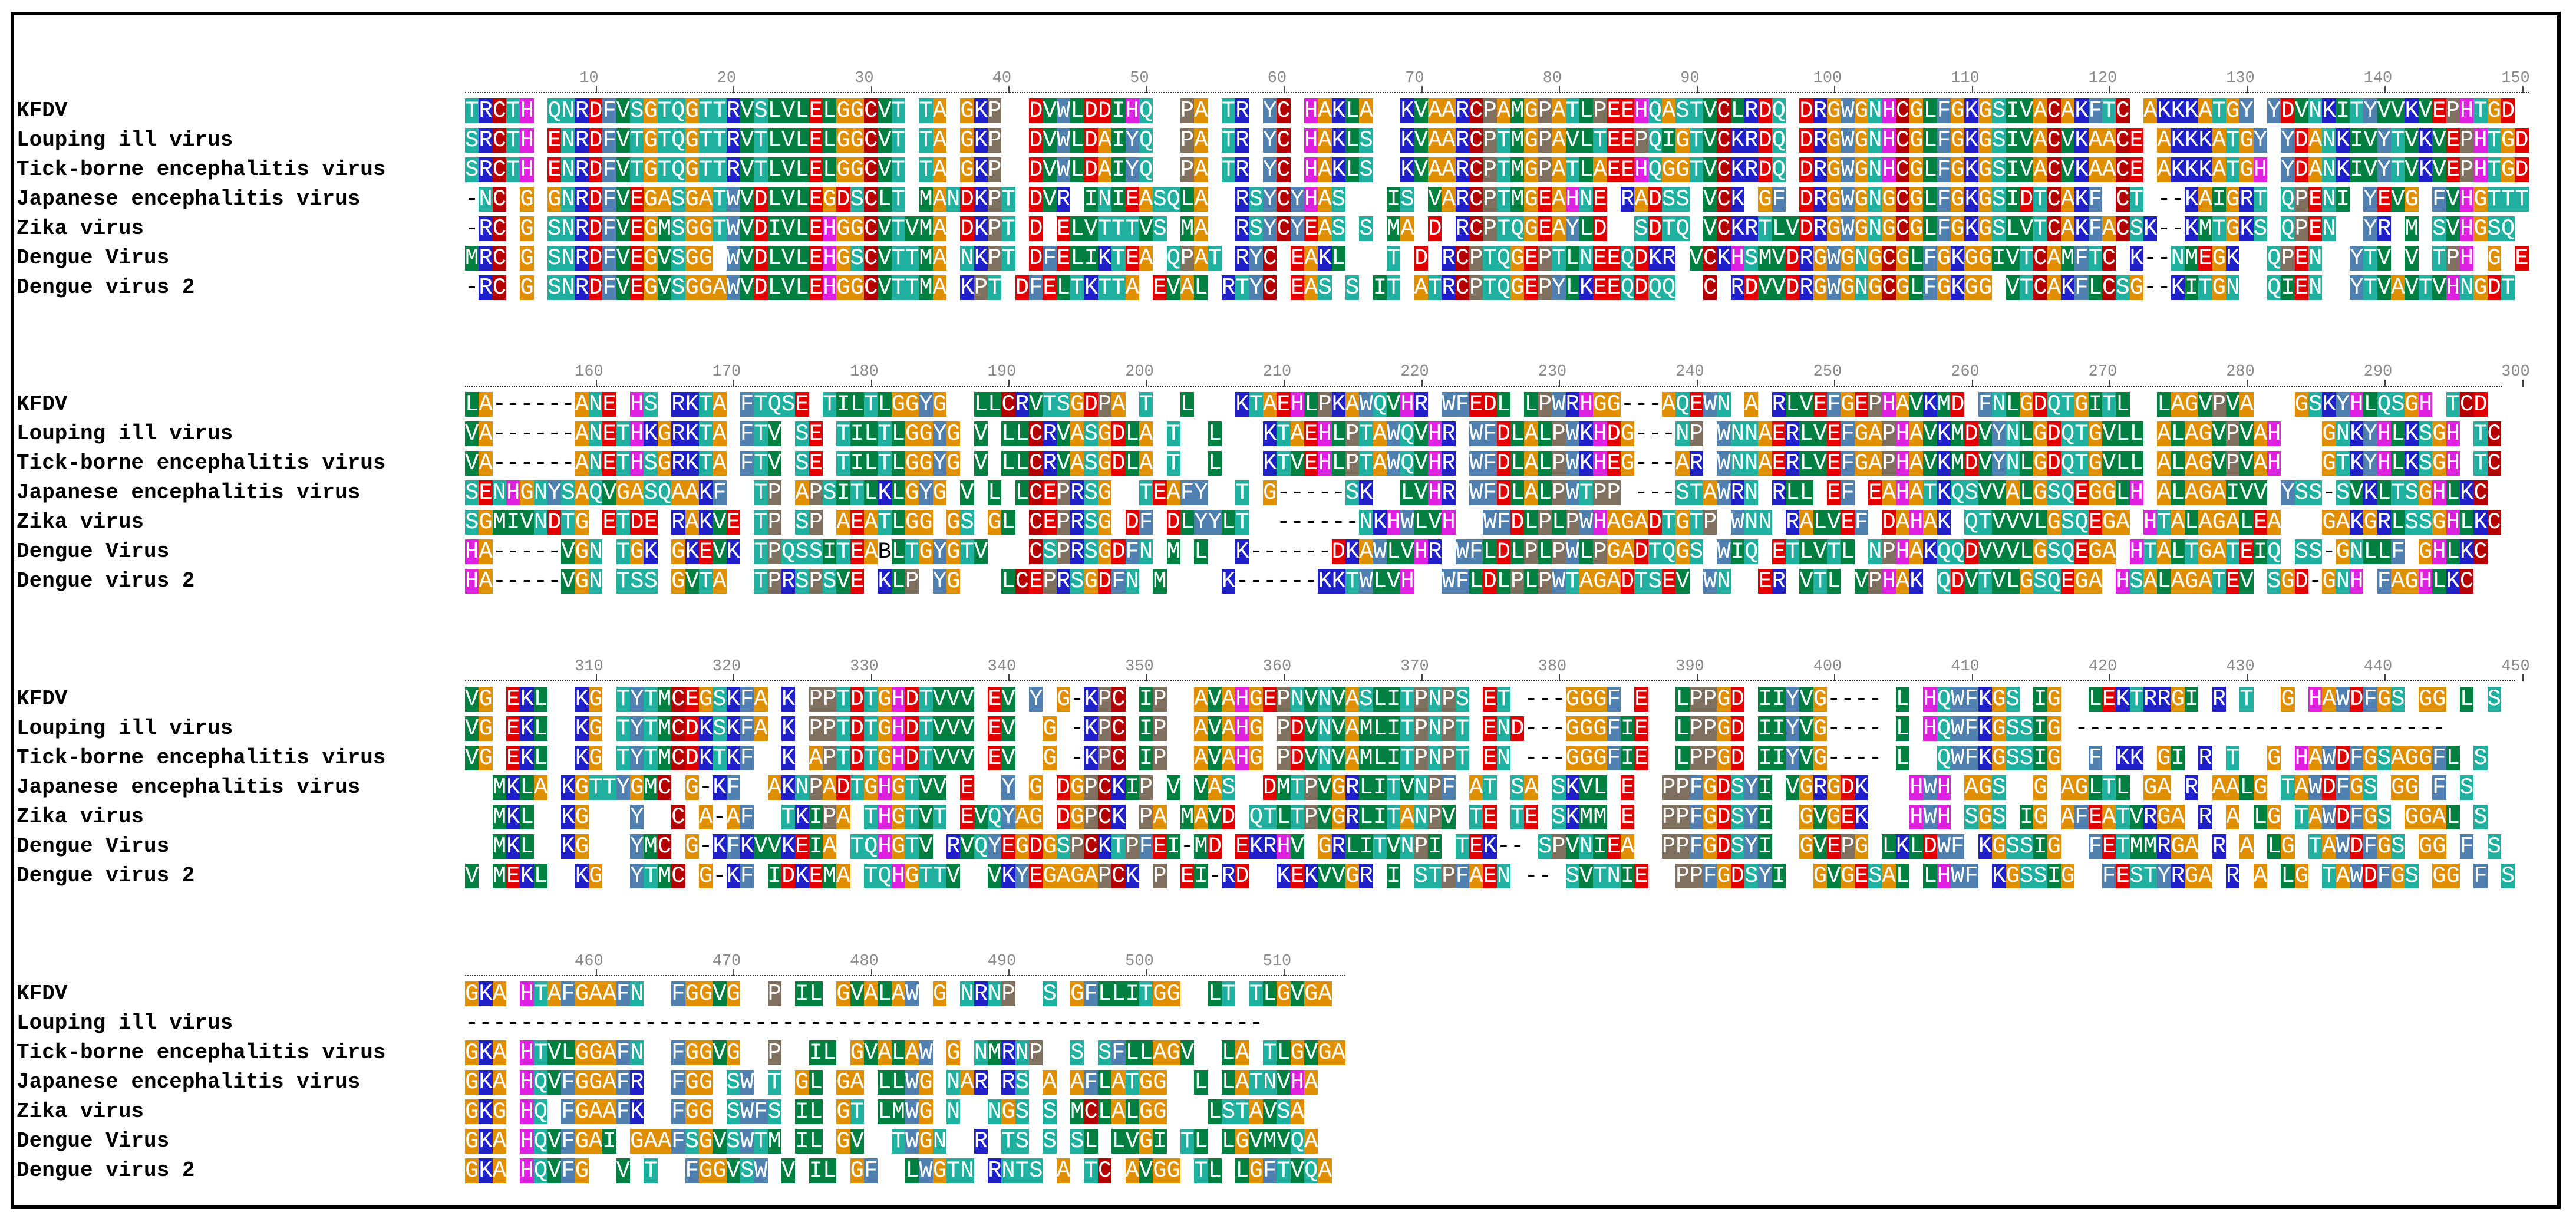  I want to click on ruler-tick-label: 510, so click(1277, 961).